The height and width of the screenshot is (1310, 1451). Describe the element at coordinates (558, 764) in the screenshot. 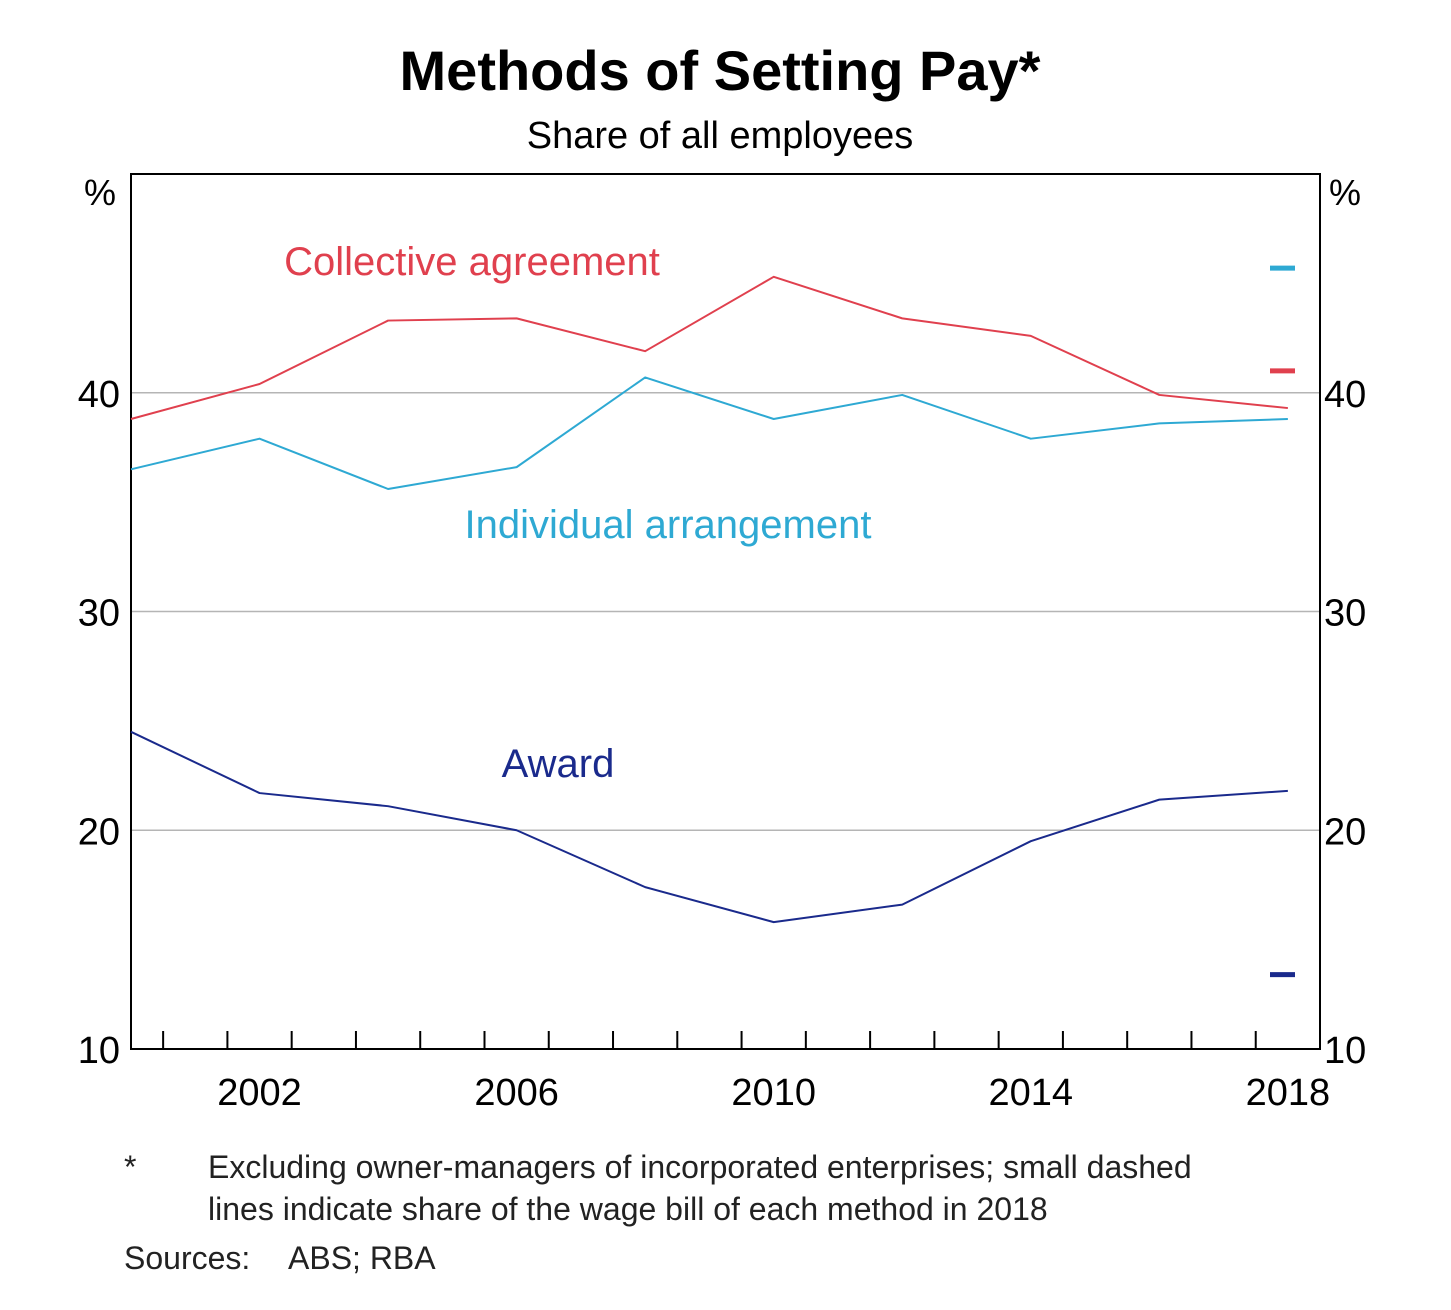

I see `series-label-award: Award` at that location.